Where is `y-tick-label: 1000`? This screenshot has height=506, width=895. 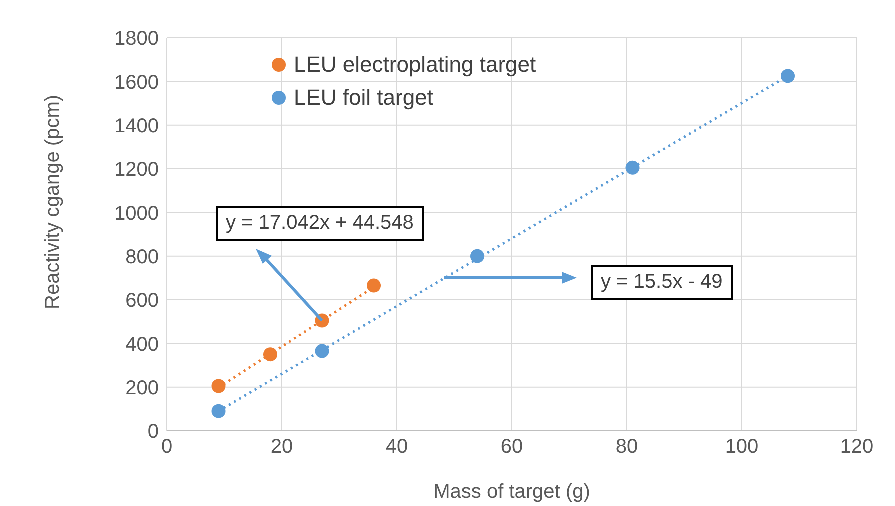
y-tick-label: 1000 is located at coordinates (136, 213).